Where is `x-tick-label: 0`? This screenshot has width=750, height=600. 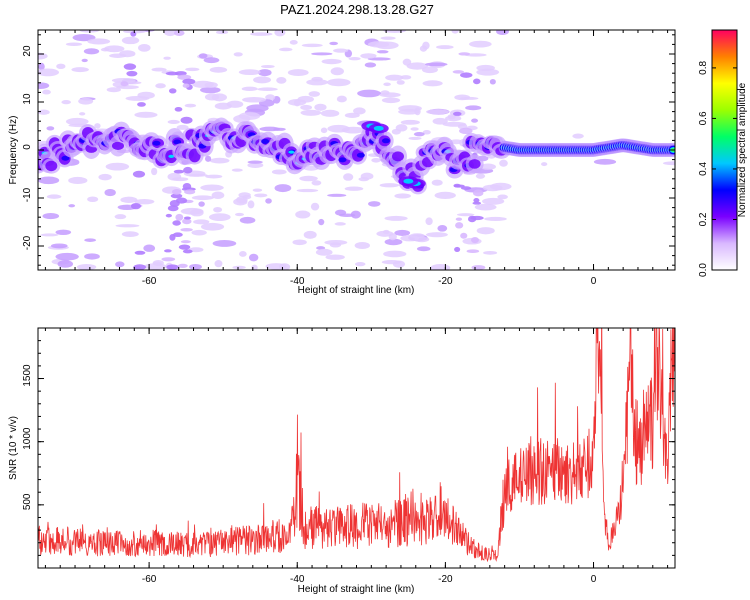
x-tick-label: 0 is located at coordinates (594, 281).